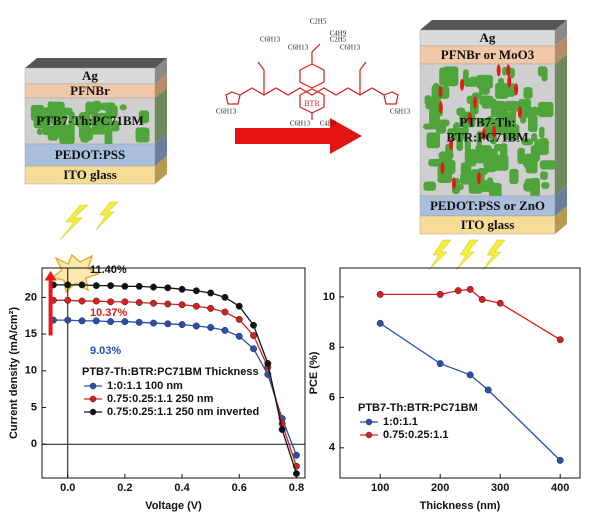  I want to click on legend-label: 0.75:0.25:1.1 250 nm inverted, so click(183, 412).